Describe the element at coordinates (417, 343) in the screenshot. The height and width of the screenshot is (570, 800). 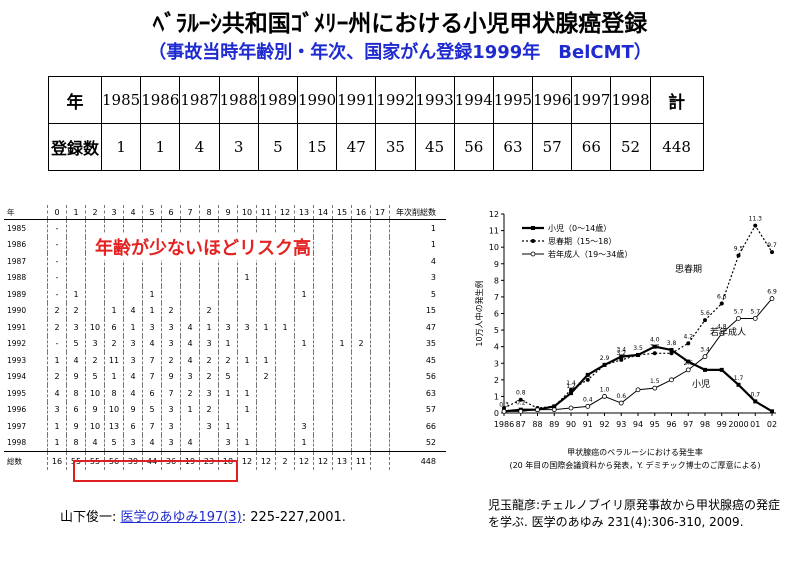
I see `registry-row-total: 35` at that location.